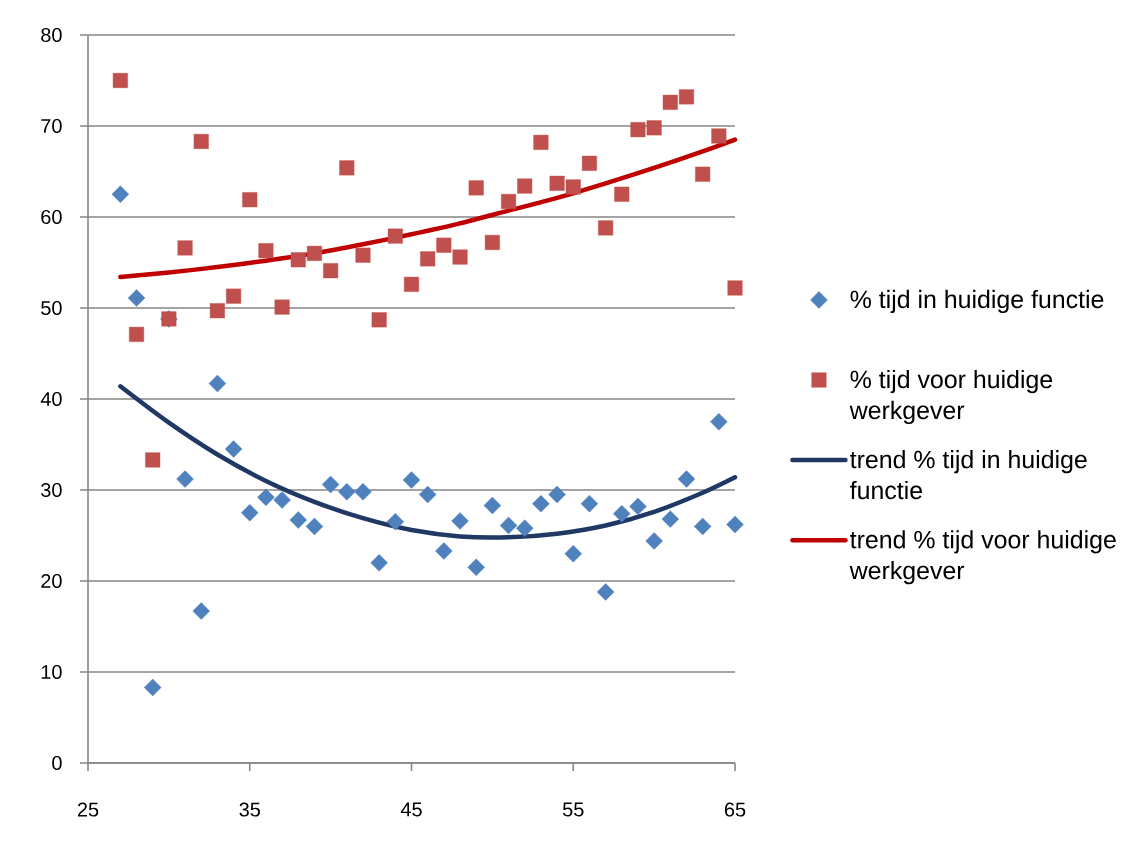 This screenshot has width=1132, height=845. I want to click on y-tick-label: 50, so click(51, 308).